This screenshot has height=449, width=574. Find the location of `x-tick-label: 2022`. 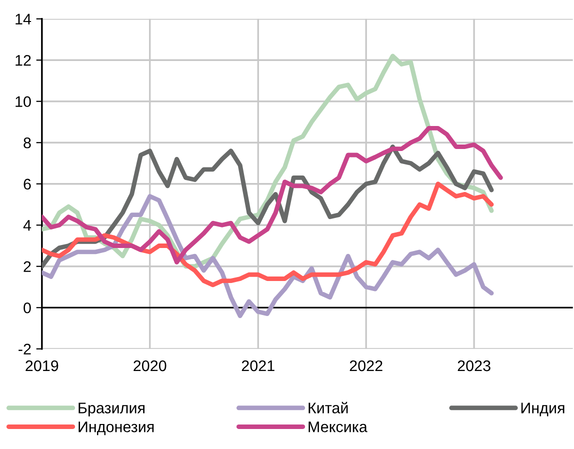

x-tick-label: 2022 is located at coordinates (366, 366).